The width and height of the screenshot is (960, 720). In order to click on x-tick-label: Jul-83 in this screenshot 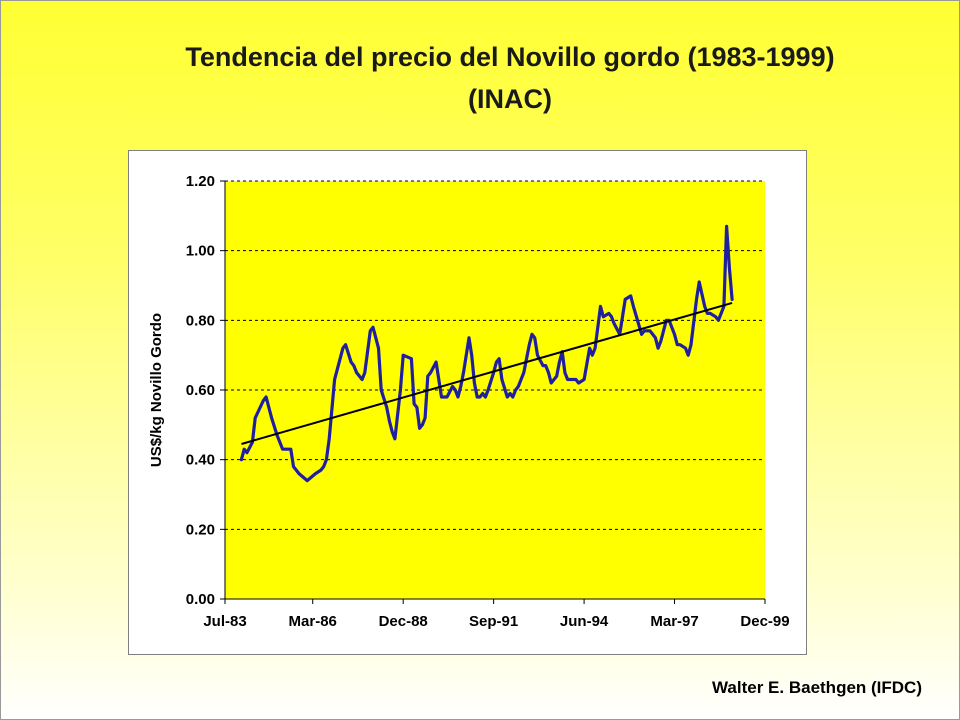, I will do `click(224, 621)`.